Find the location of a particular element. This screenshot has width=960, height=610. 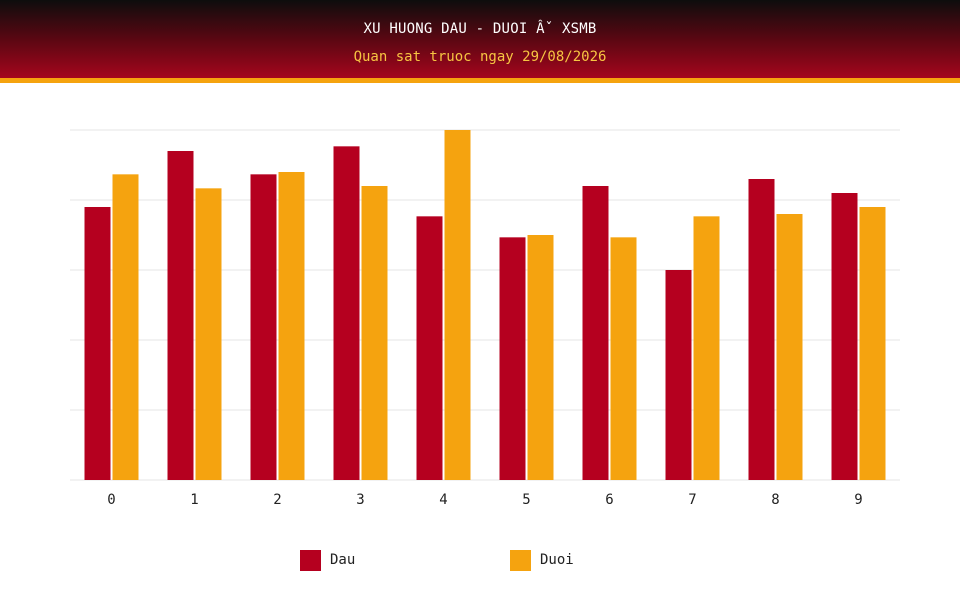

x-tick-label-1: 1 is located at coordinates (194, 500).